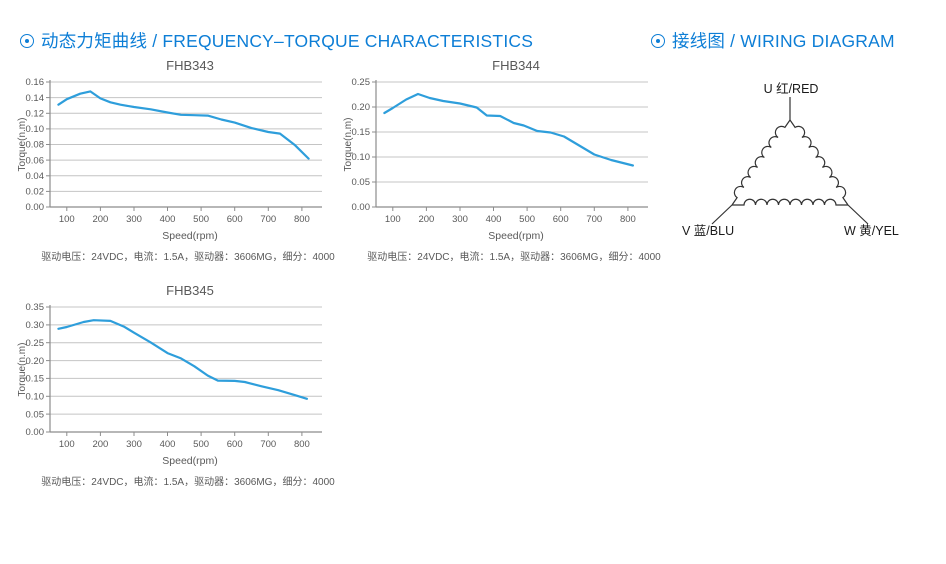 The image size is (946, 564). I want to click on svg-text: 0.30, so click(35, 325).